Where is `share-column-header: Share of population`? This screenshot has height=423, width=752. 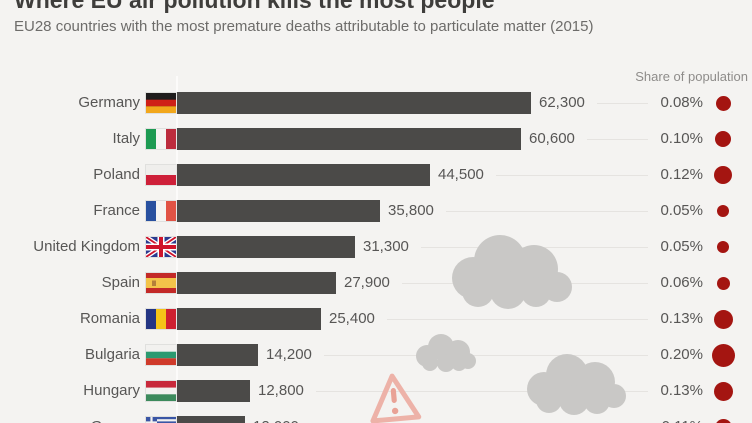 share-column-header: Share of population is located at coordinates (691, 76).